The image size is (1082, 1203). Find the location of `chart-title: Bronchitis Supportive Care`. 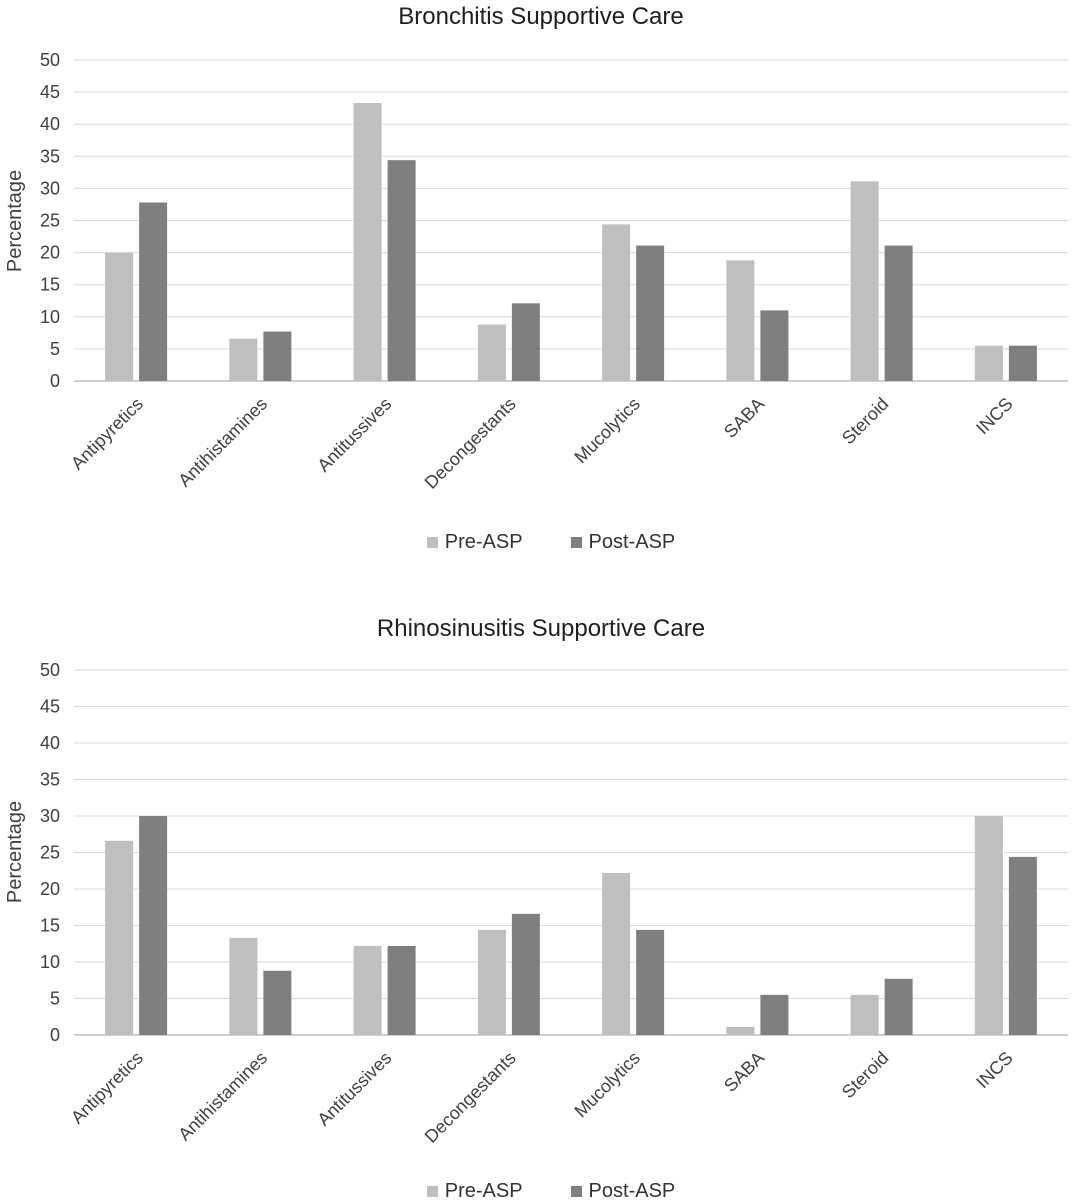

chart-title: Bronchitis Supportive Care is located at coordinates (541, 16).